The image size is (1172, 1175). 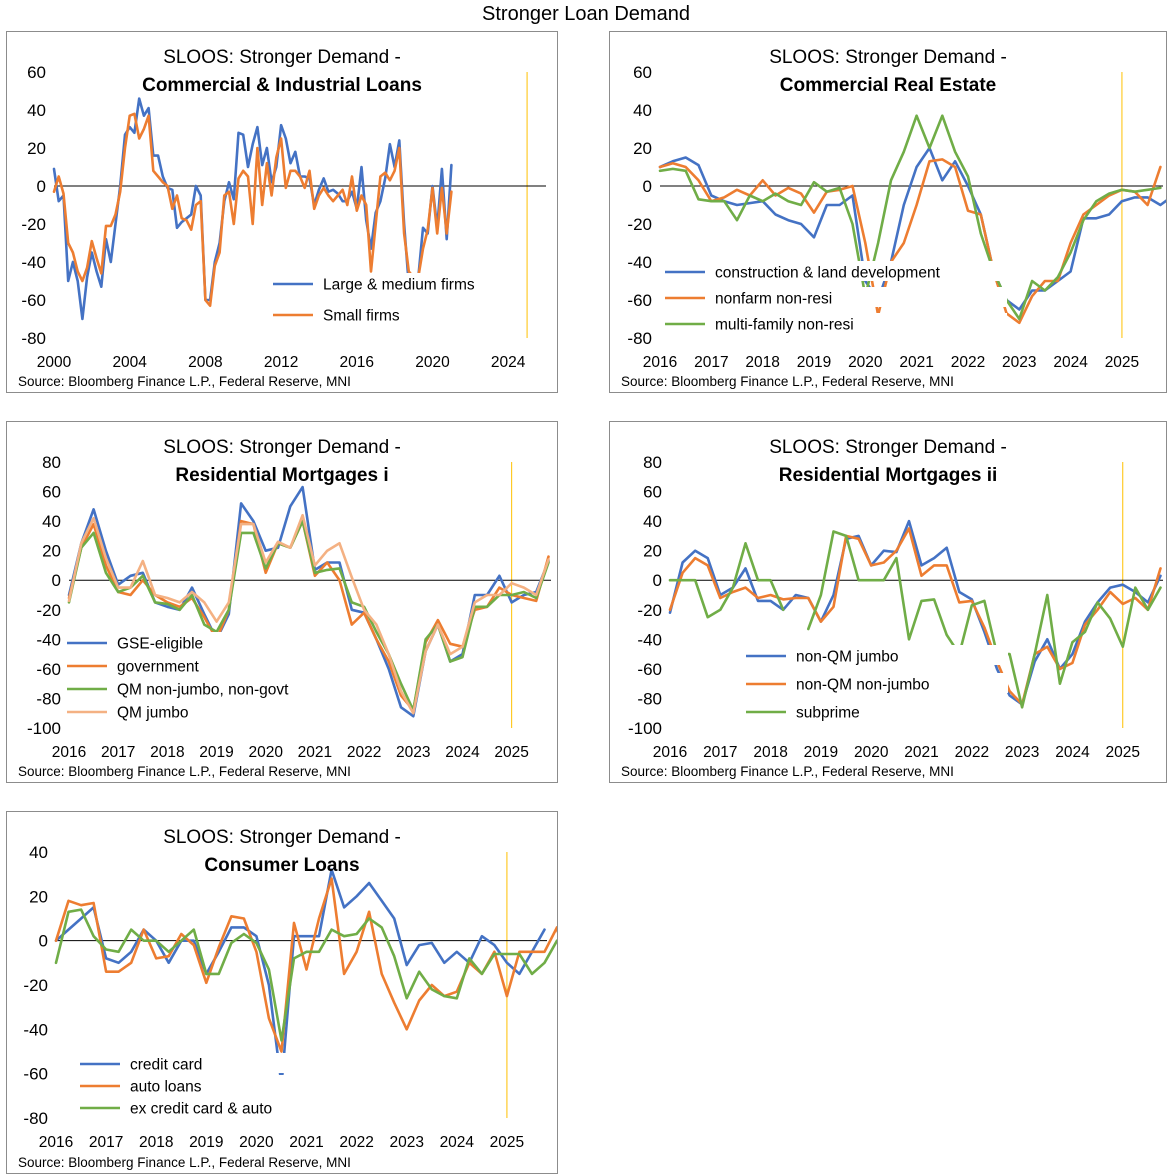 I want to click on series-line-auto-loans, so click(x=305, y=965).